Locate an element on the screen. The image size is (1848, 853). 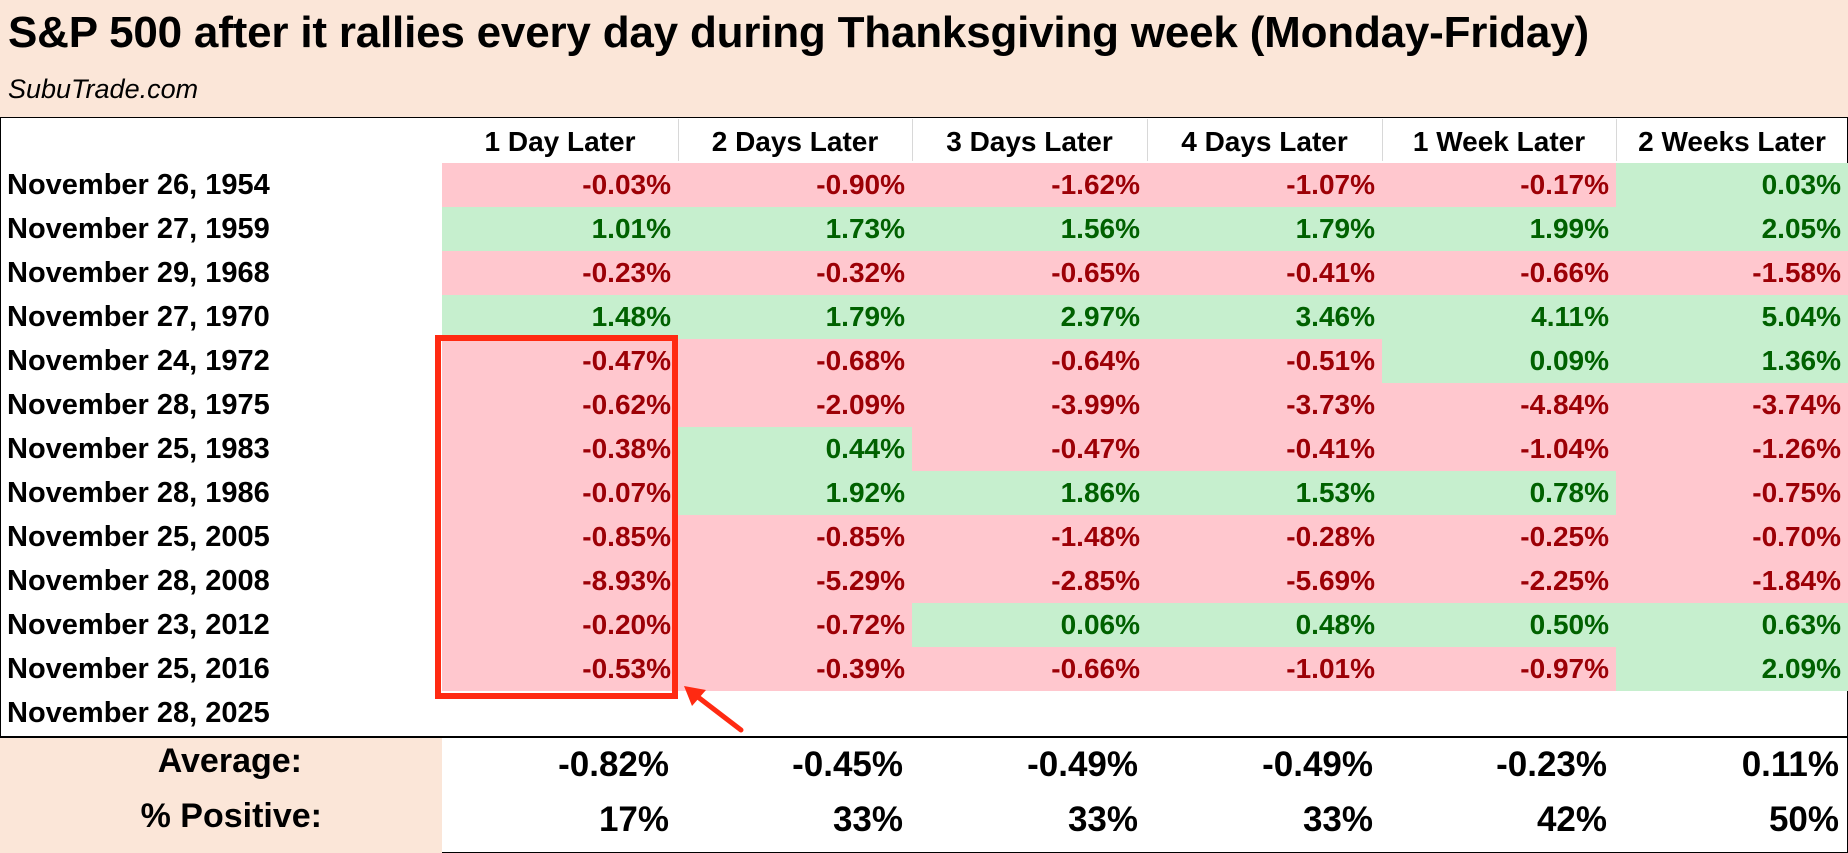
row-label: November 28, 1975 is located at coordinates (138, 405).